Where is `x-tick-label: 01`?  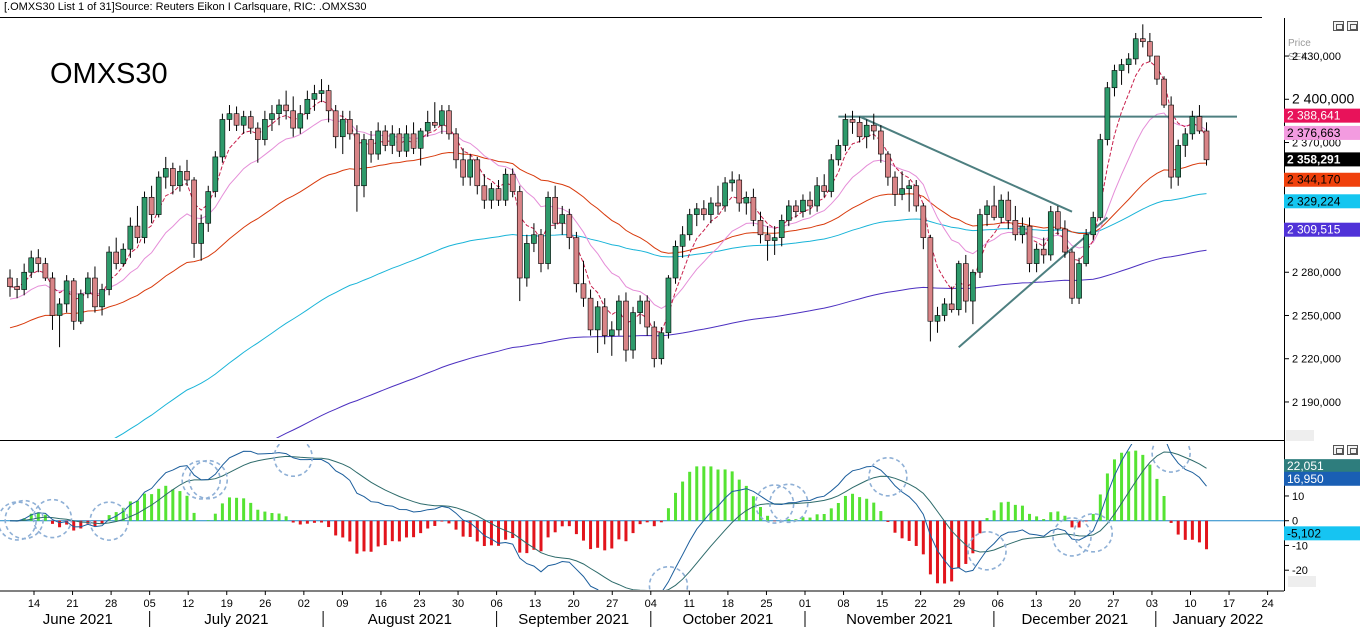
x-tick-label: 01 is located at coordinates (805, 604).